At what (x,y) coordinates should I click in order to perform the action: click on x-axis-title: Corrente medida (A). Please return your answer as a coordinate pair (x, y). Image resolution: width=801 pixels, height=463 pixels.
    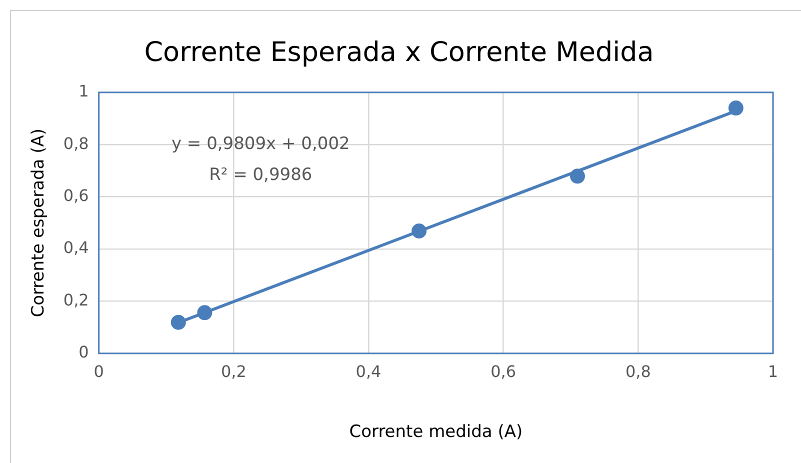
    Looking at the image, I should click on (436, 432).